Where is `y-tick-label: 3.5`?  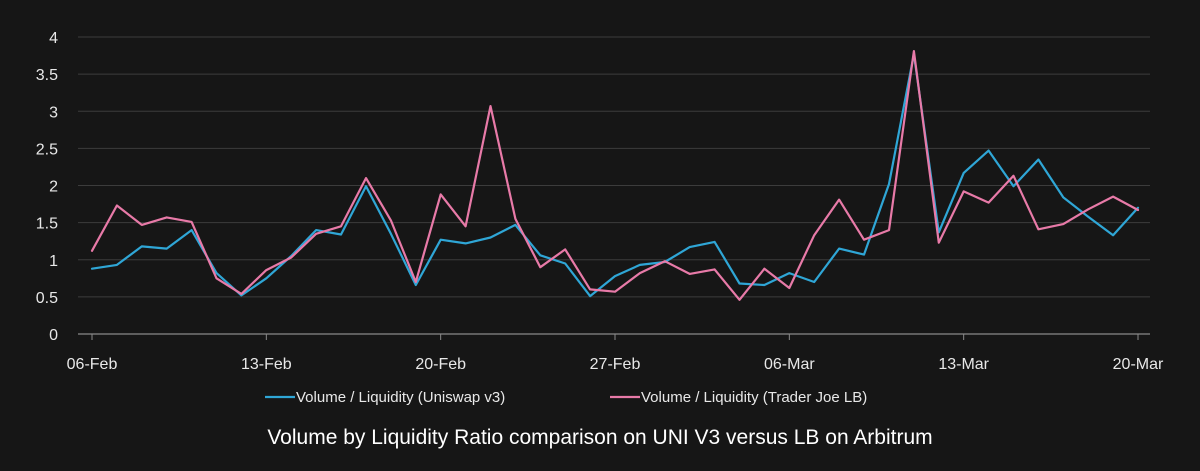 y-tick-label: 3.5 is located at coordinates (47, 75).